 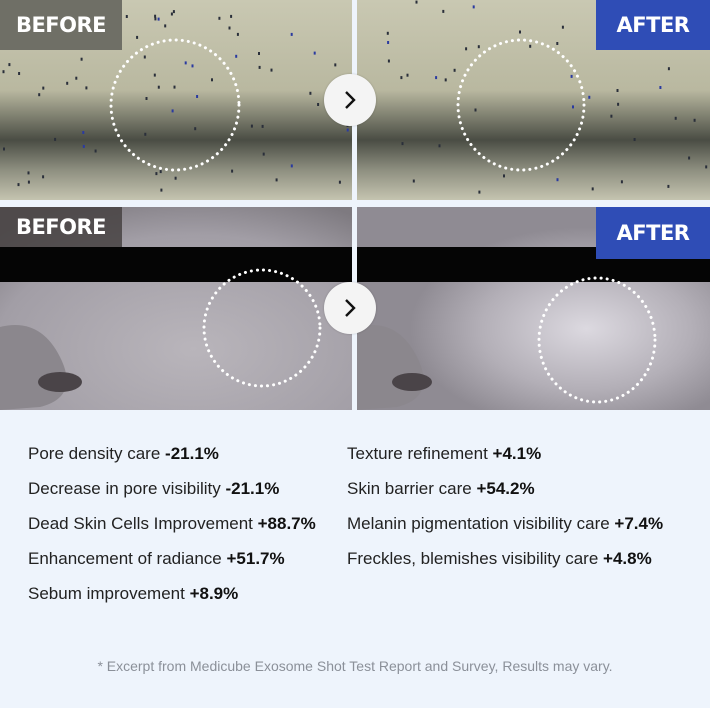 What do you see at coordinates (61, 227) in the screenshot?
I see `before-badge: BEFORE` at bounding box center [61, 227].